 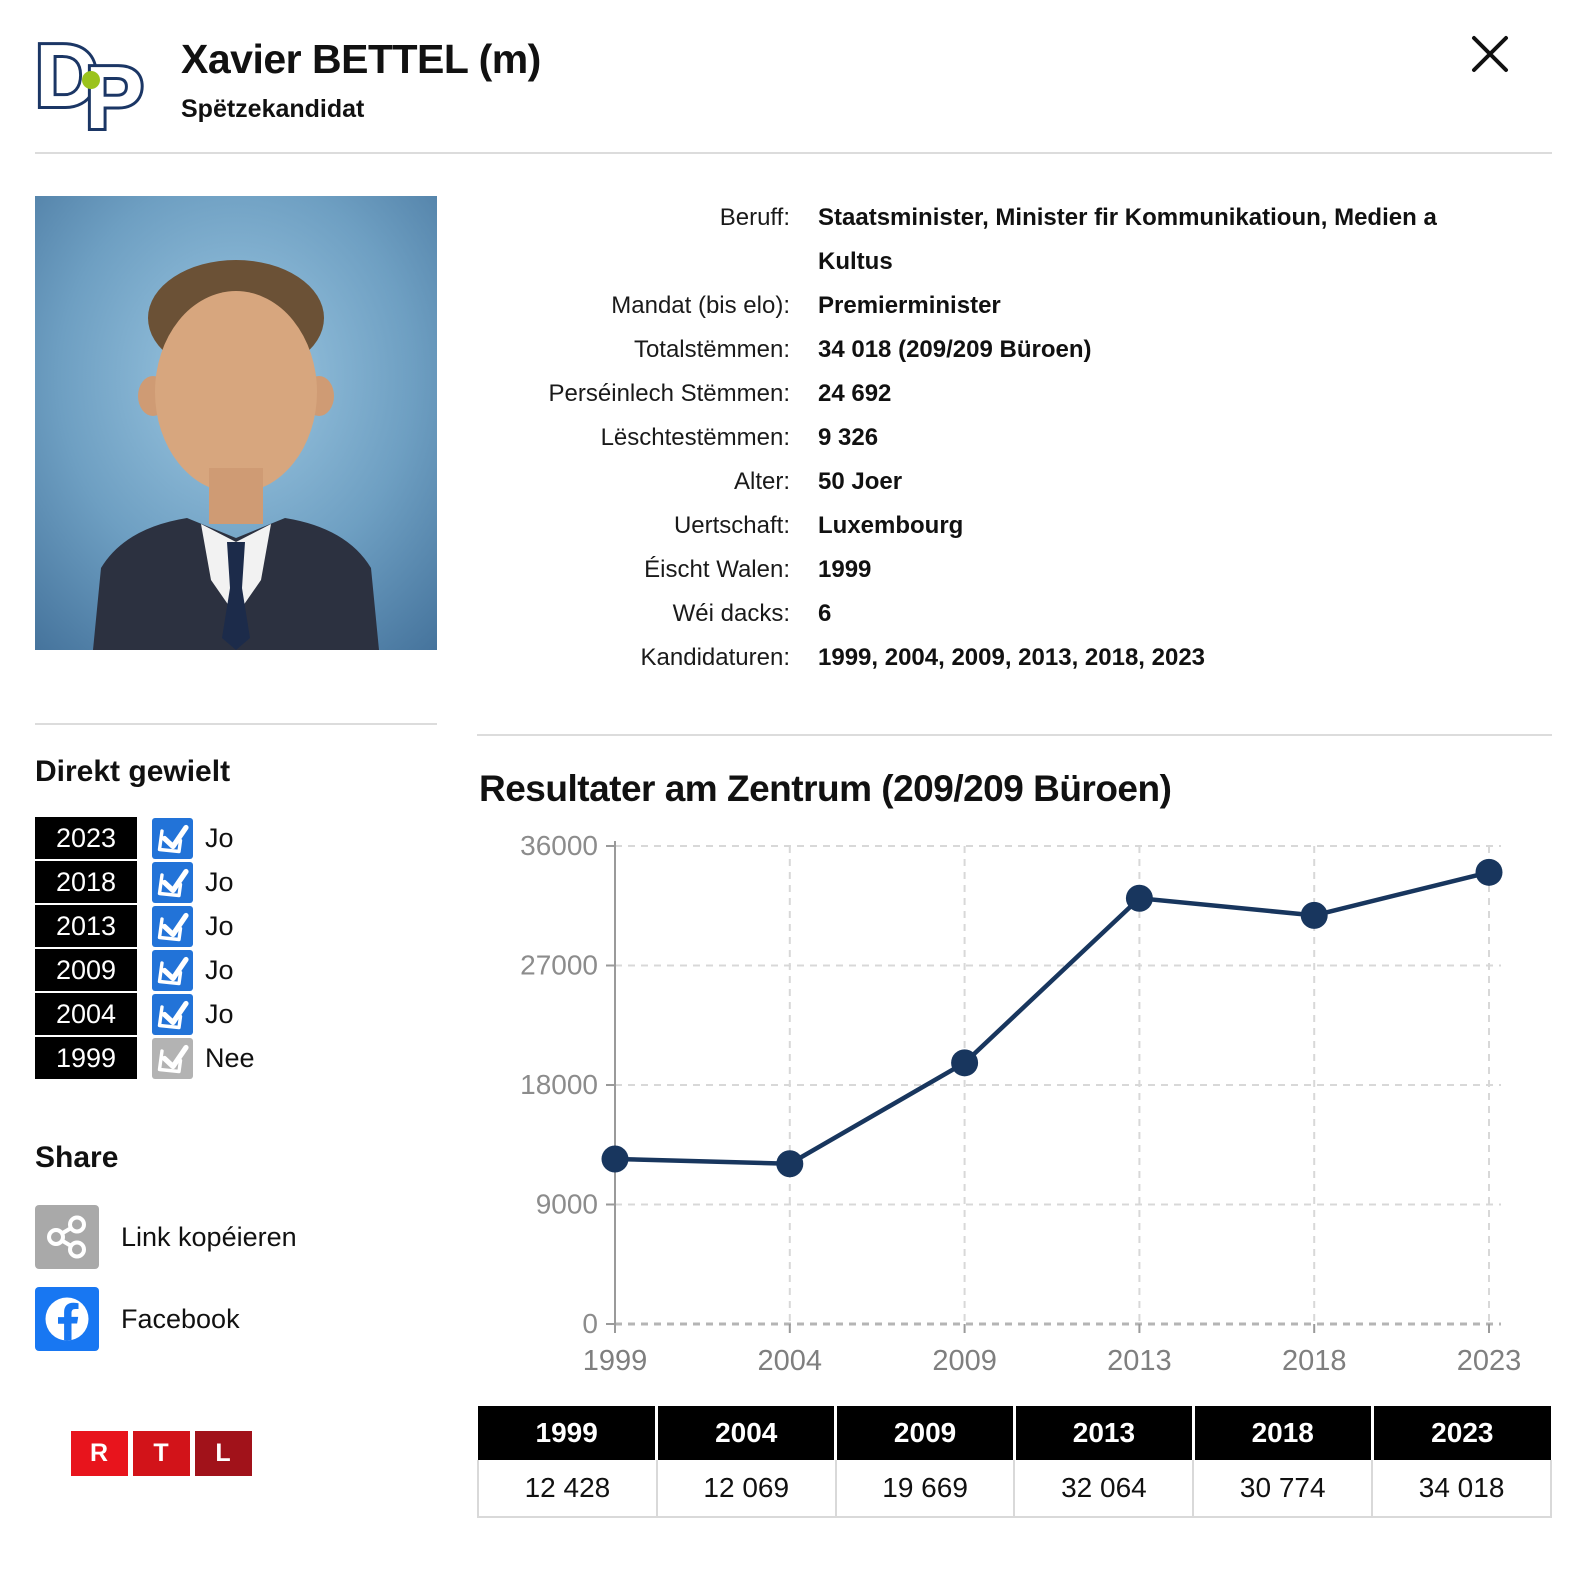 What do you see at coordinates (1282, 1433) in the screenshot?
I see `results-year-header: 2018` at bounding box center [1282, 1433].